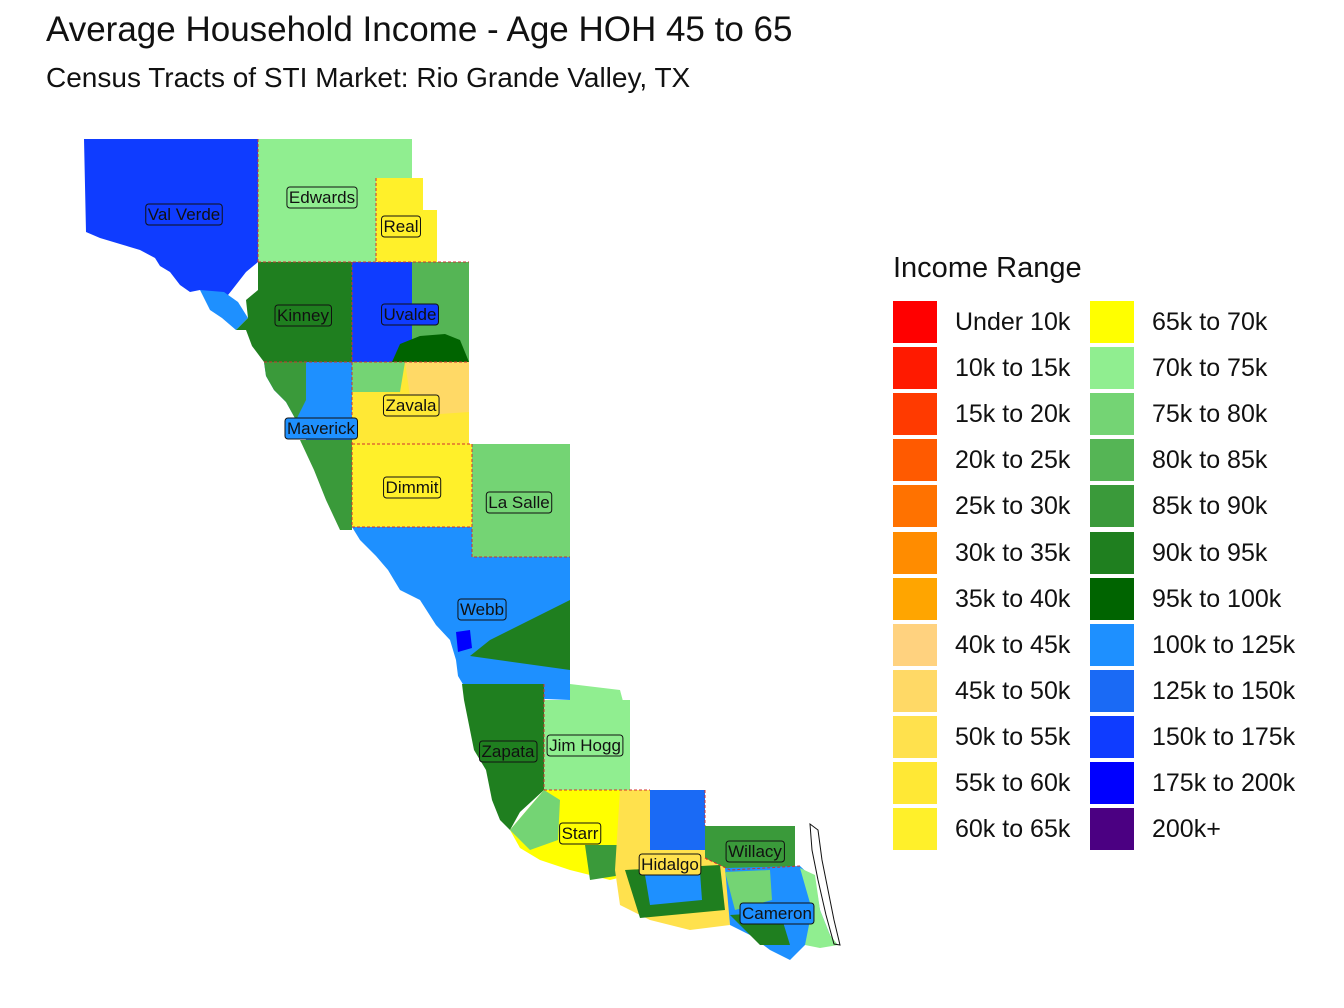 Image resolution: width=1344 pixels, height=1008 pixels. I want to click on county-label-uvalde: Uvalde, so click(410, 314).